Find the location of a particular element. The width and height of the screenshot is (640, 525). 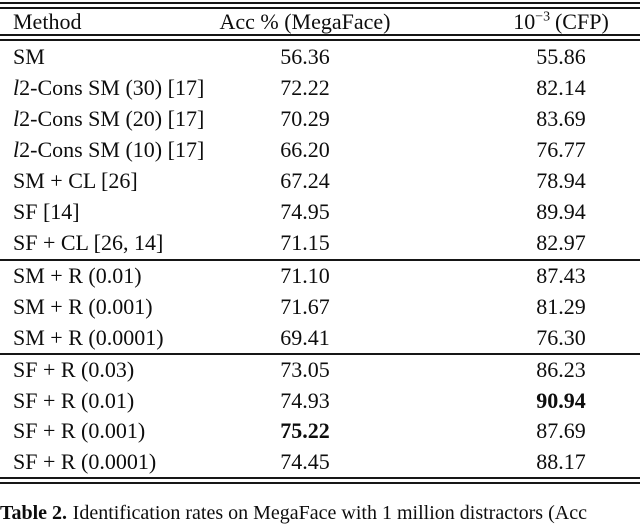

table-row: SM 56.36 55.86 is located at coordinates (320, 56).